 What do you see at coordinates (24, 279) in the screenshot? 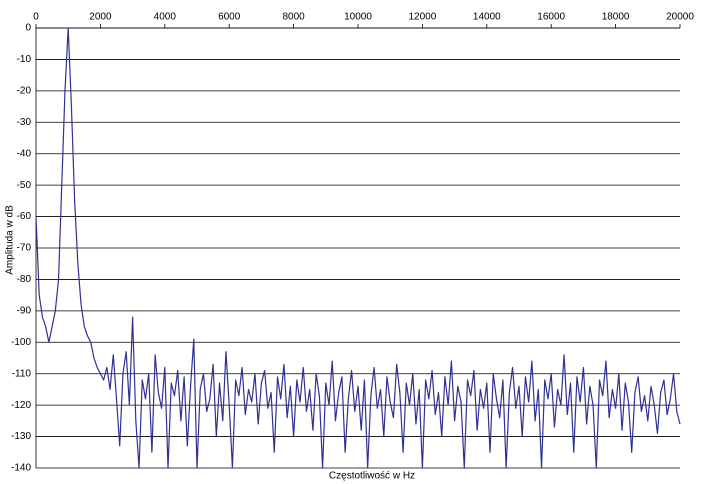
I see `y-tick-label: -80` at bounding box center [24, 279].